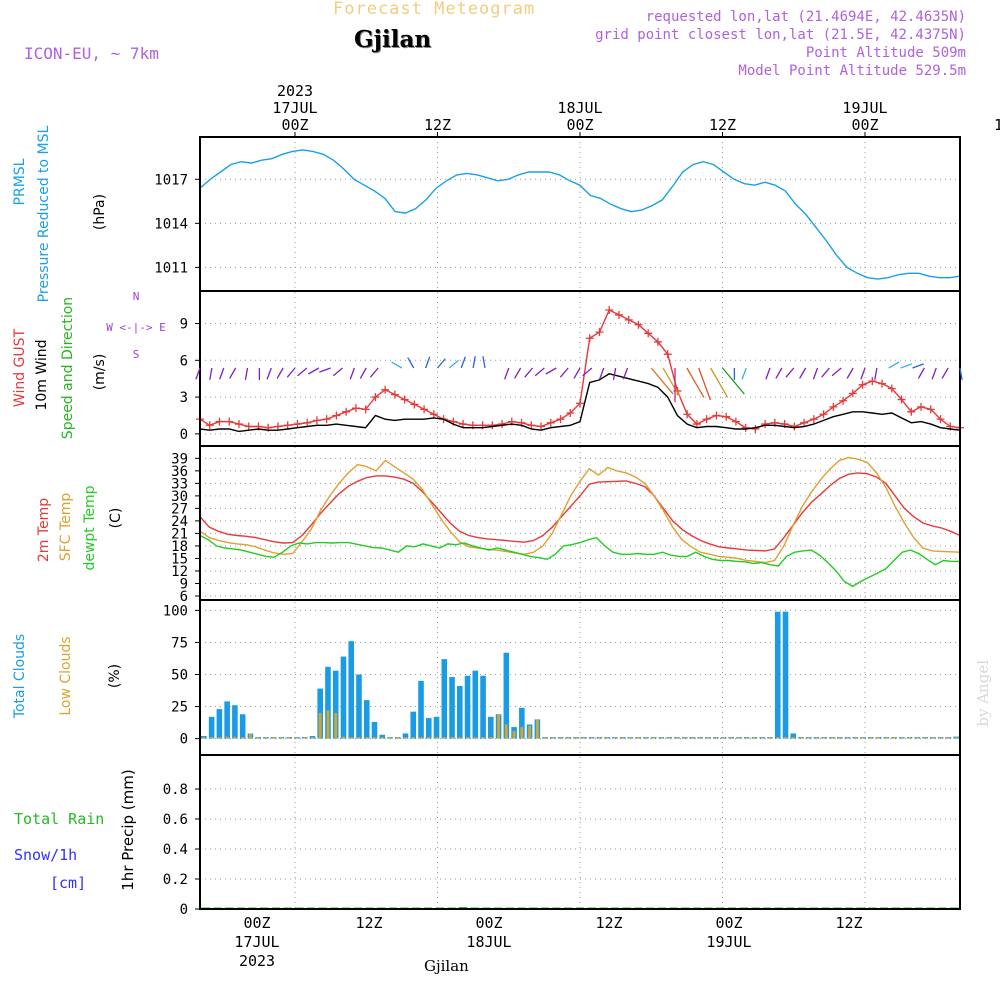  I want to click on y-tick-label: 12, so click(179, 572).